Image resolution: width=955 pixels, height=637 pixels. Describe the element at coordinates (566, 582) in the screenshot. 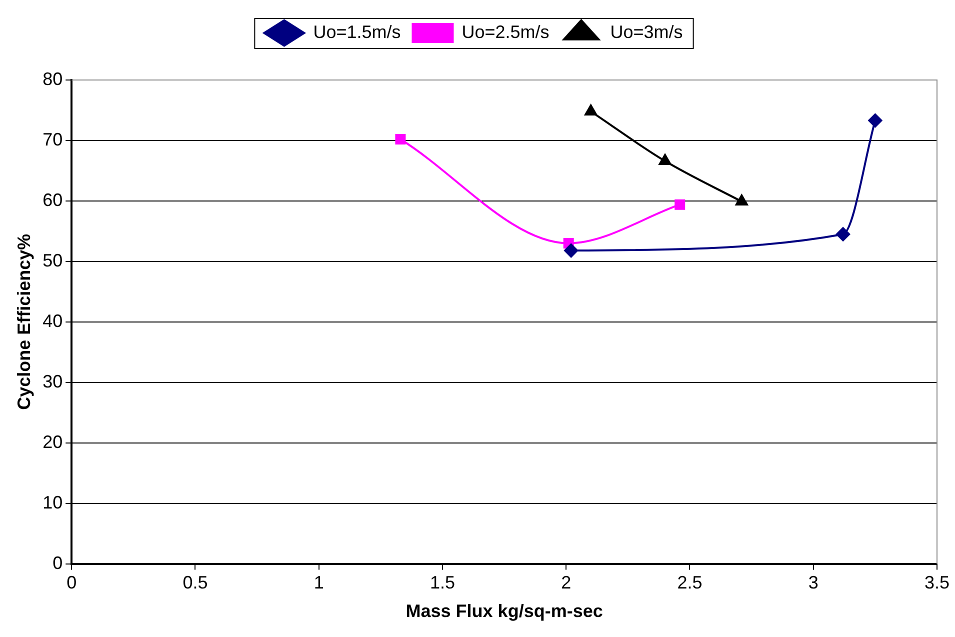

I see `x-tick-label: 2` at that location.